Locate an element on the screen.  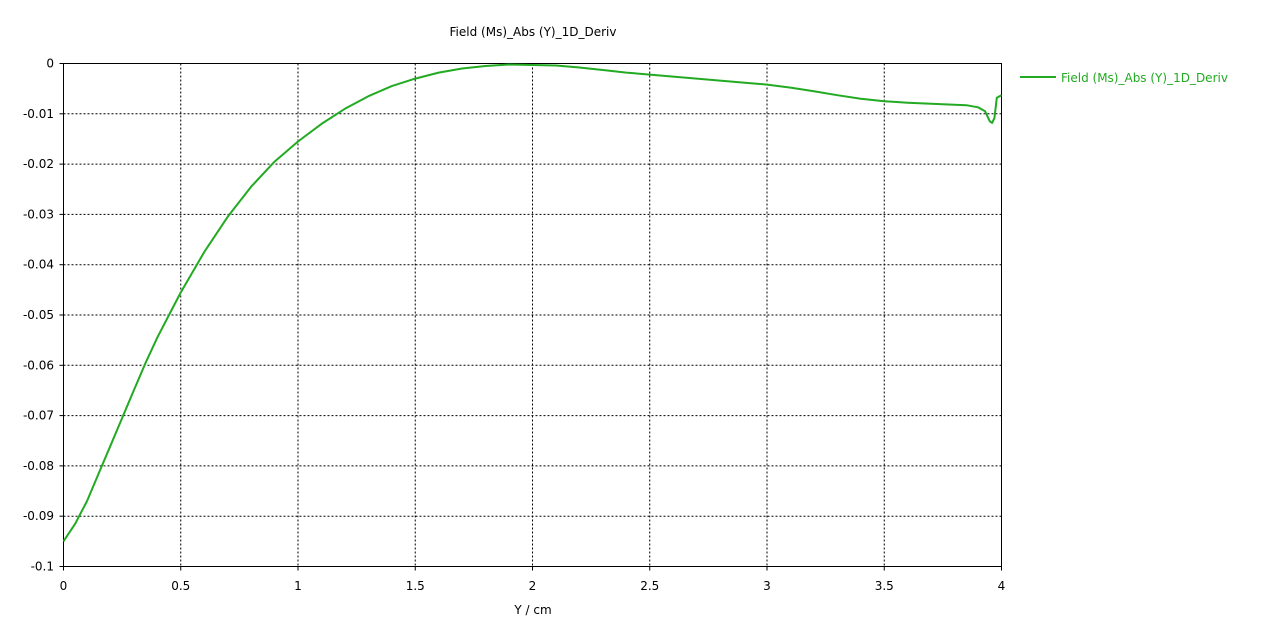
y-tick-label: -0.04 is located at coordinates (38, 265).